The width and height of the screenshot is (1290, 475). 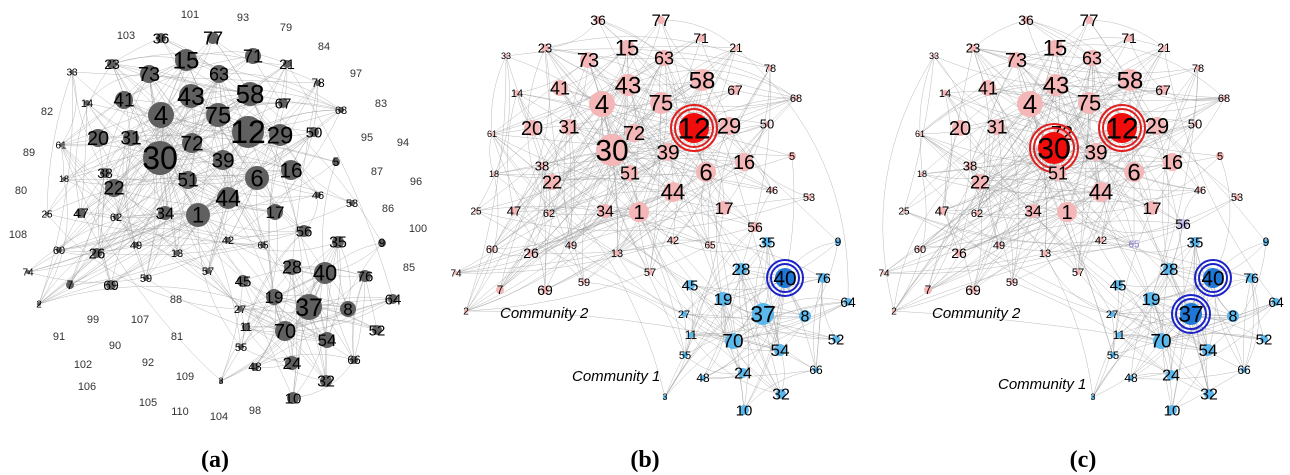 I want to click on node-label-69: 69, so click(x=111, y=285).